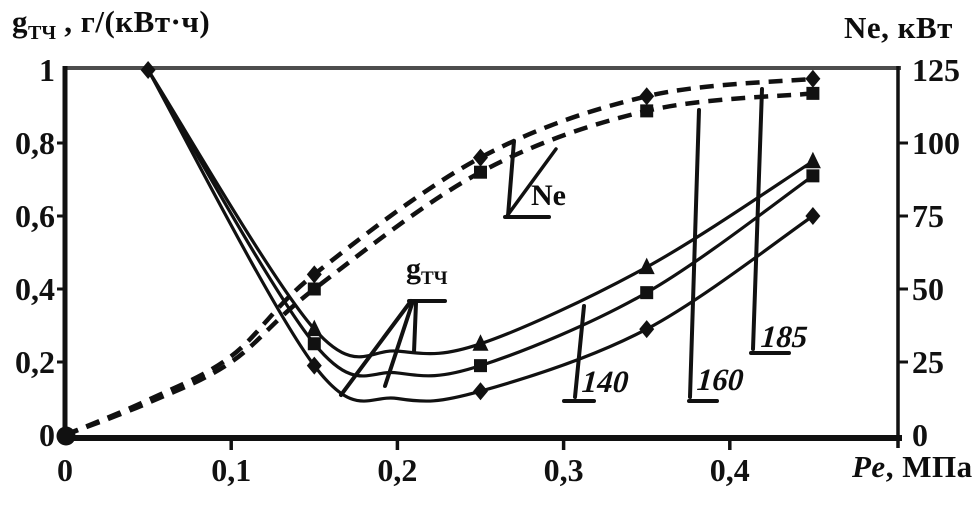 This screenshot has width=980, height=507. I want to click on curve-label-140: 140, so click(605, 381).